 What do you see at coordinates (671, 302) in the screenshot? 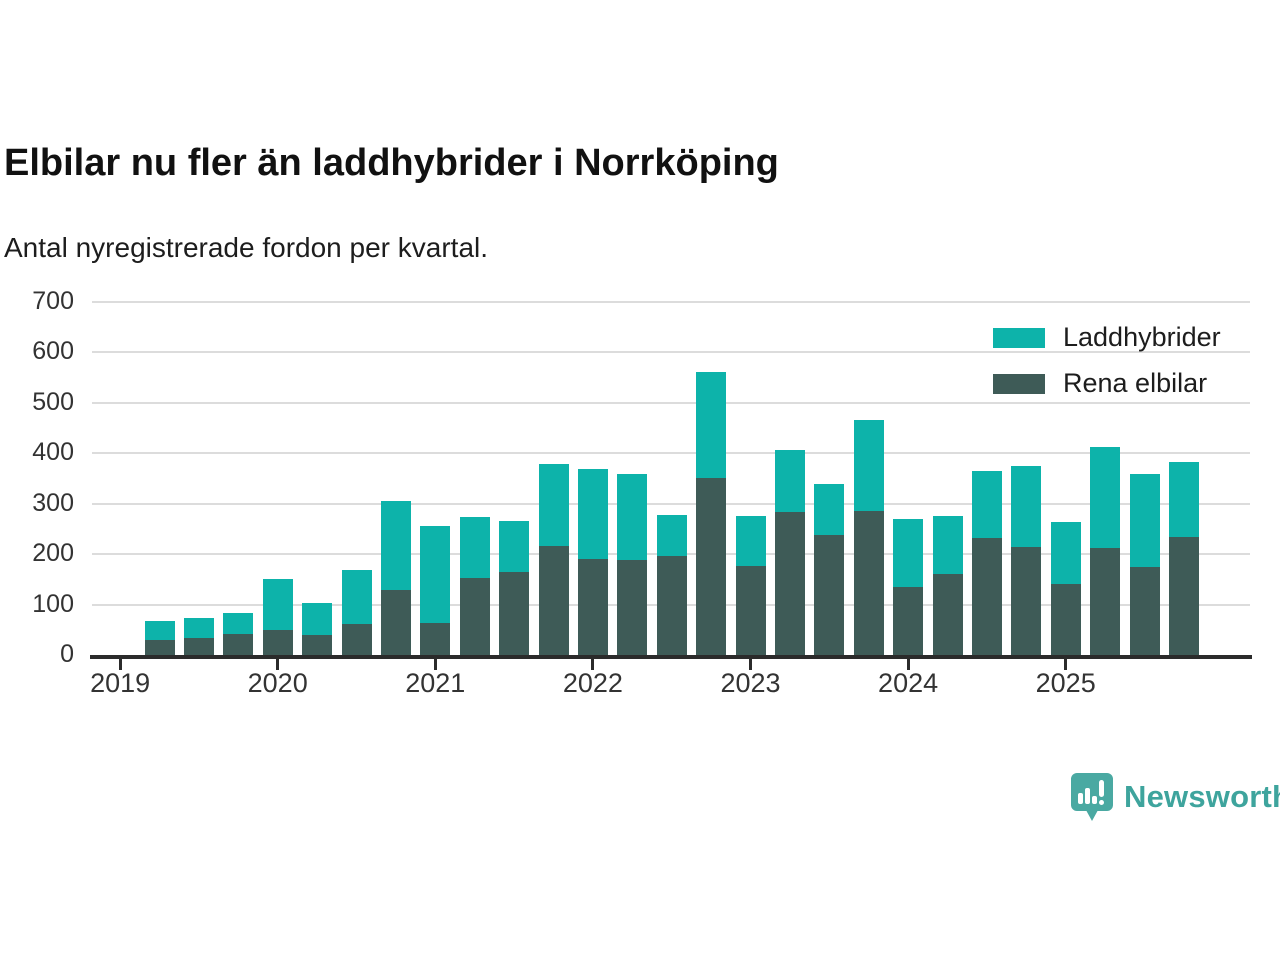
I see `gridline-y700` at bounding box center [671, 302].